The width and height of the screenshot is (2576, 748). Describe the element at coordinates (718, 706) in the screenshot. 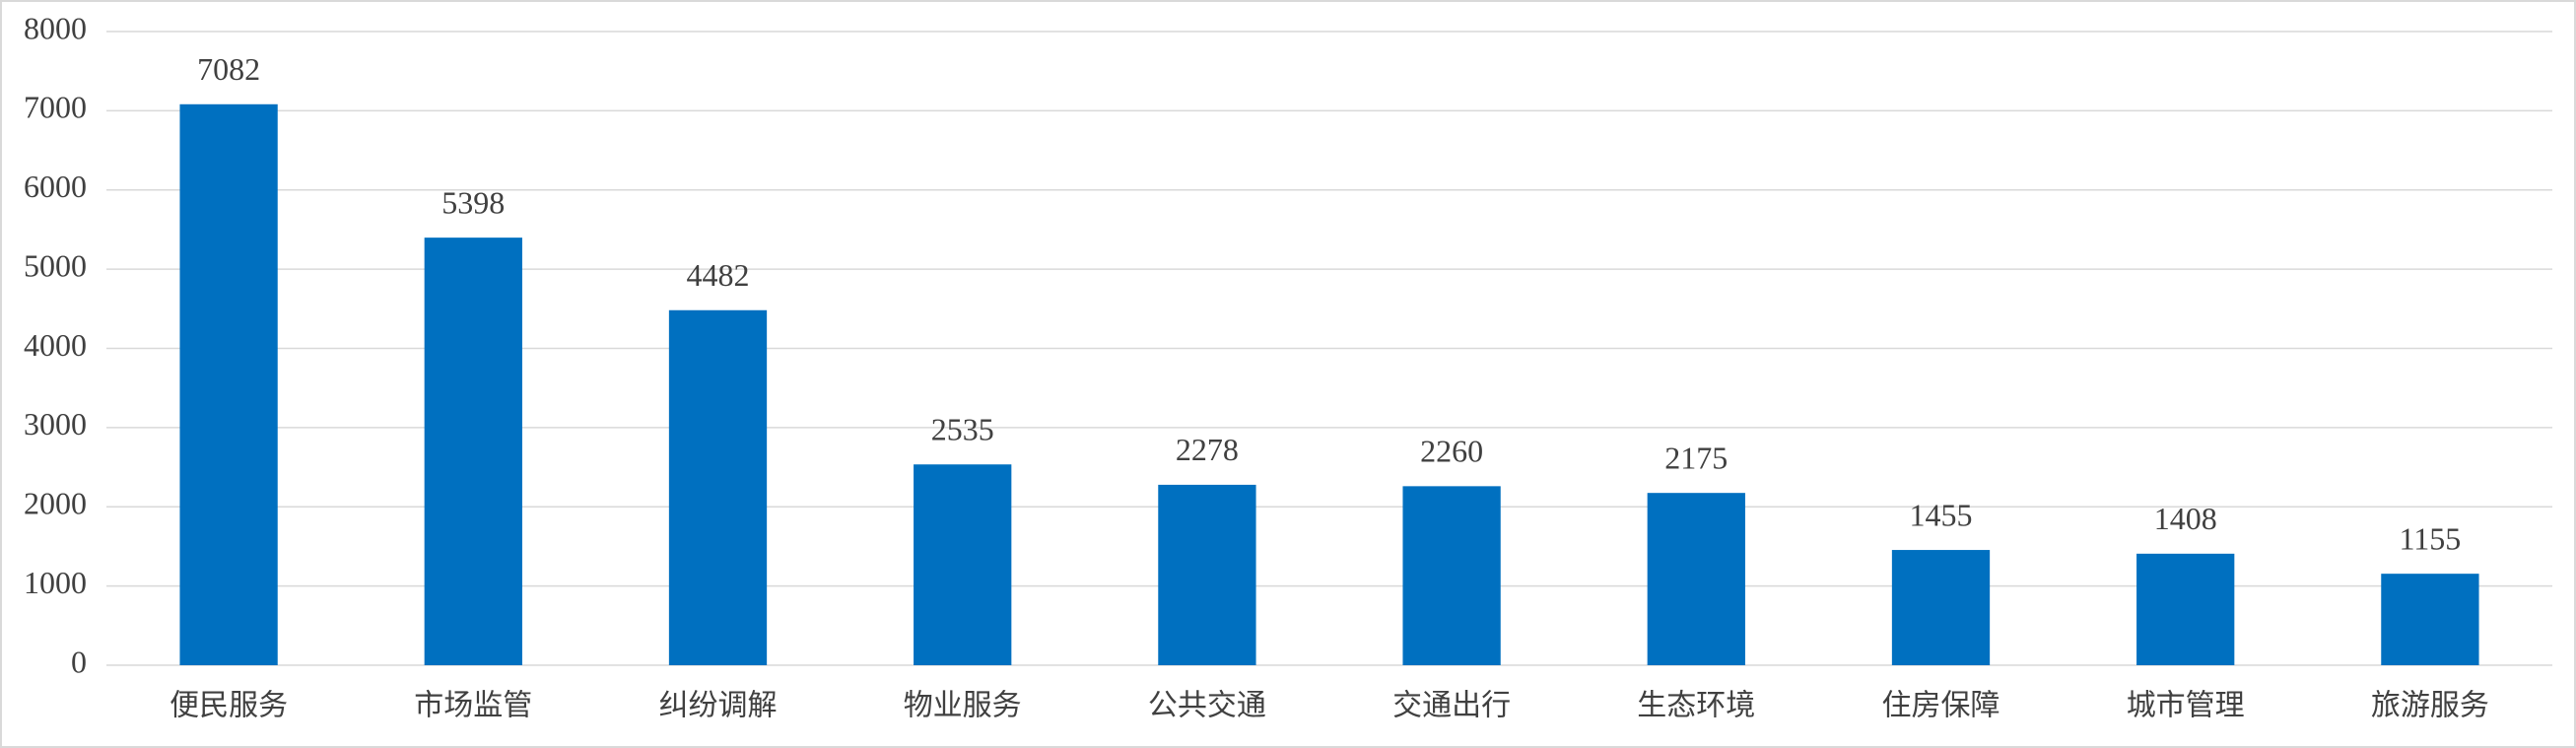

I see `x-tick-label: 纠纷调解` at that location.